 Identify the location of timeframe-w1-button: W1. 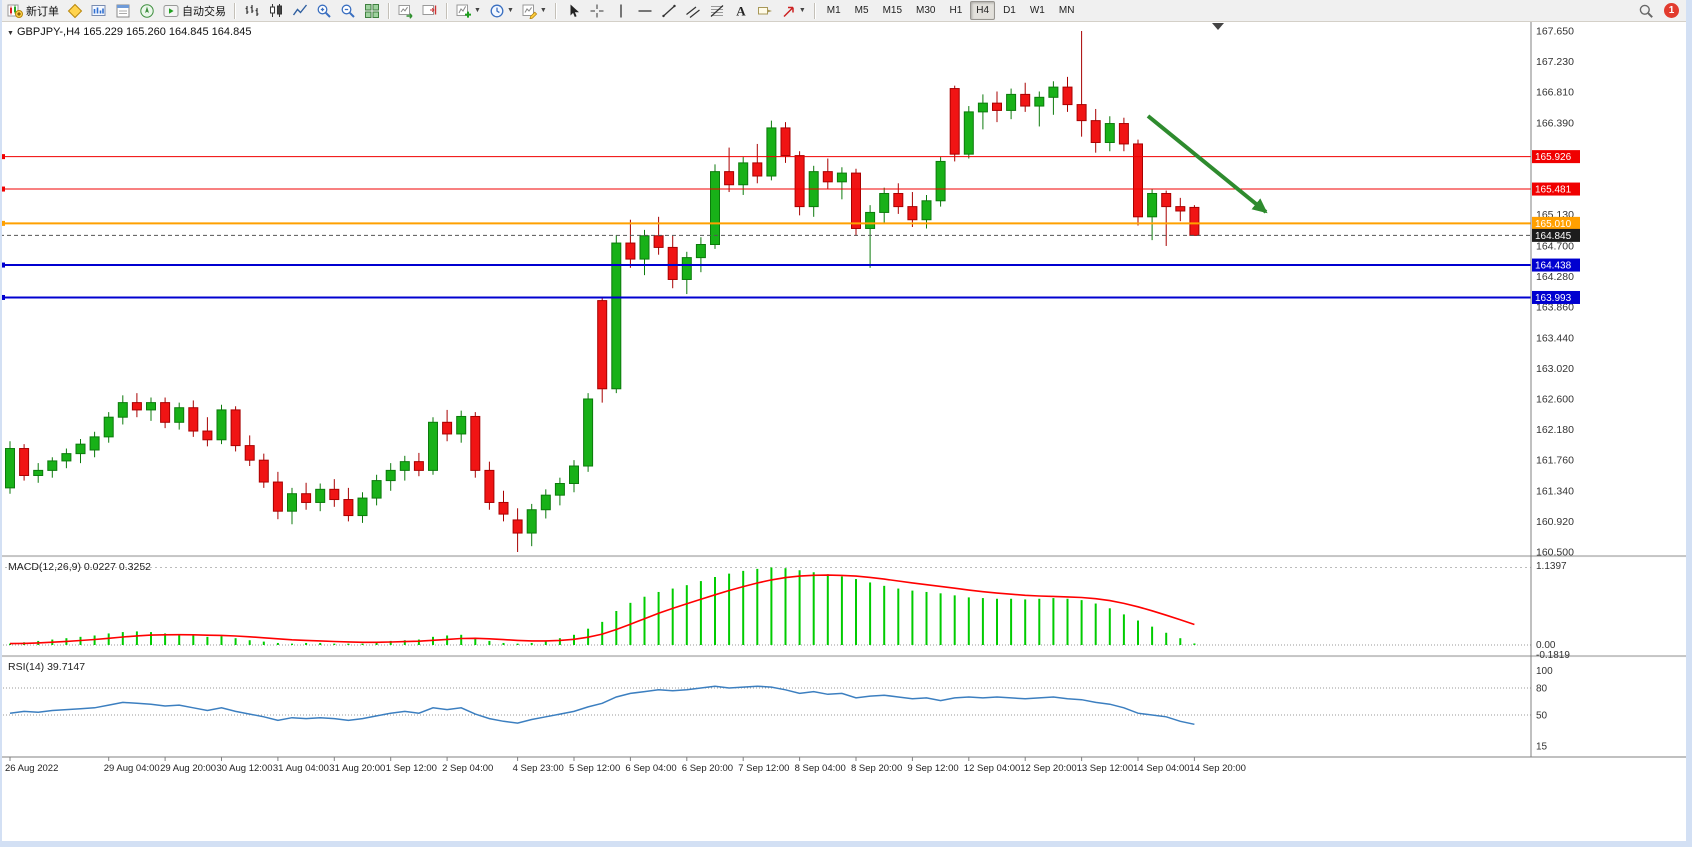
(1037, 10).